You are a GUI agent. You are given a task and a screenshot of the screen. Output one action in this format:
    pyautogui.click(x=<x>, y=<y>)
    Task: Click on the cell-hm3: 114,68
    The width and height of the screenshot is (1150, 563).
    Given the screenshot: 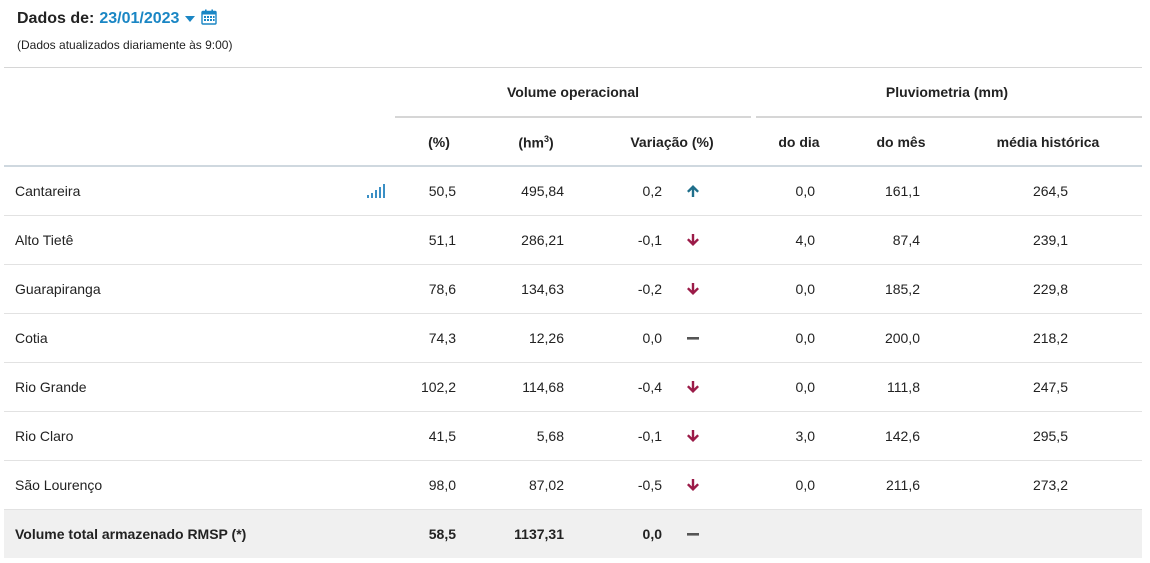 What is the action you would take?
    pyautogui.click(x=543, y=387)
    